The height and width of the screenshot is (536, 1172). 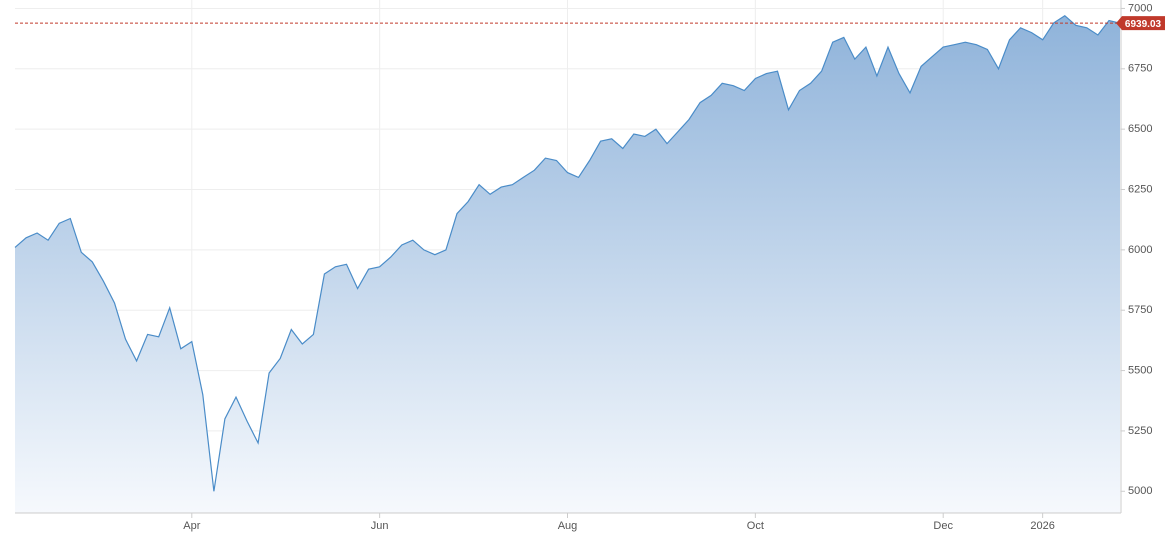 What do you see at coordinates (1140, 250) in the screenshot?
I see `y-tick-label: 6000` at bounding box center [1140, 250].